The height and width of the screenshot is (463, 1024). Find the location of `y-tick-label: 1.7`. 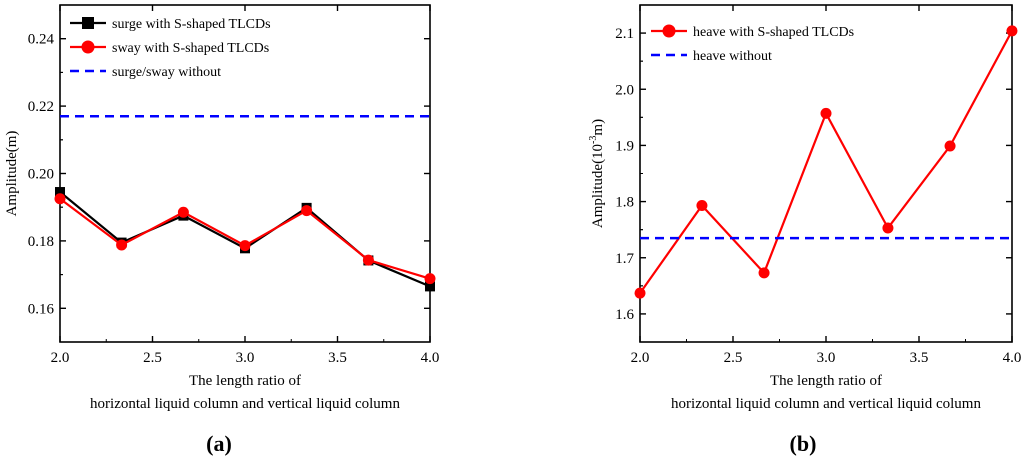

y-tick-label: 1.7 is located at coordinates (624, 259).